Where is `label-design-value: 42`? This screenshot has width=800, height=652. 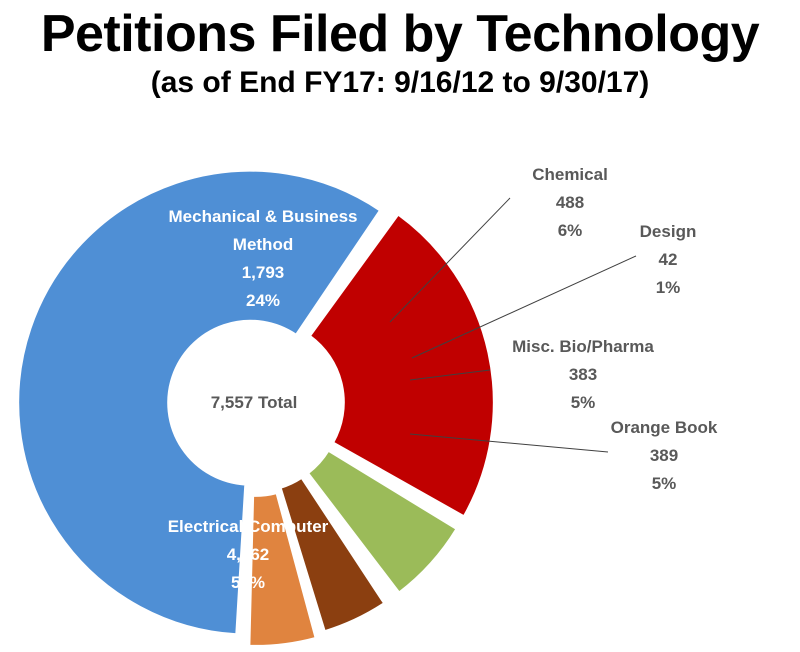 label-design-value: 42 is located at coordinates (668, 259).